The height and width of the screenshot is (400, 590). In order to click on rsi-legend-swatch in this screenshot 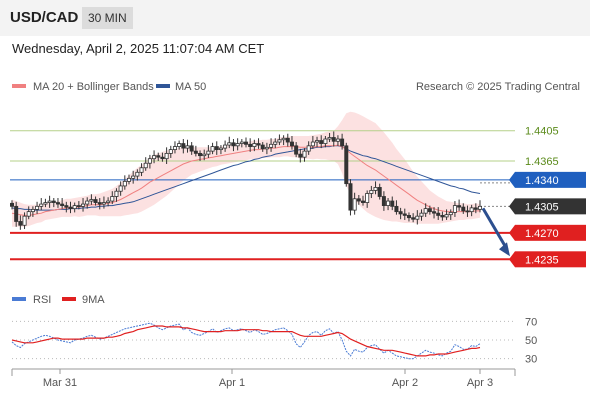, I will do `click(19, 299)`.